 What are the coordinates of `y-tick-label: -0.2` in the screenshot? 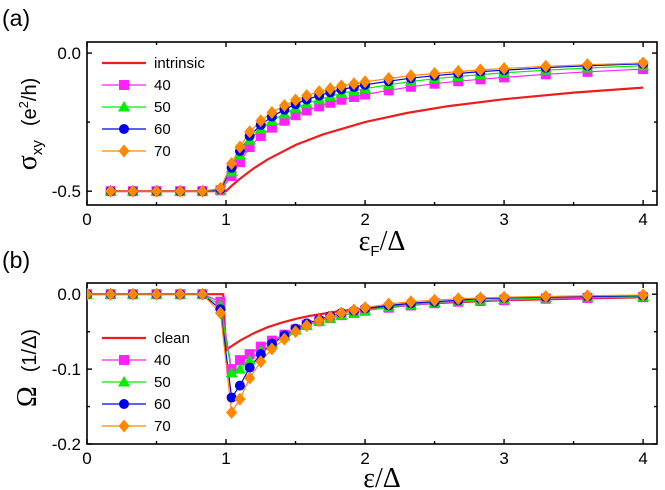 It's located at (66, 444).